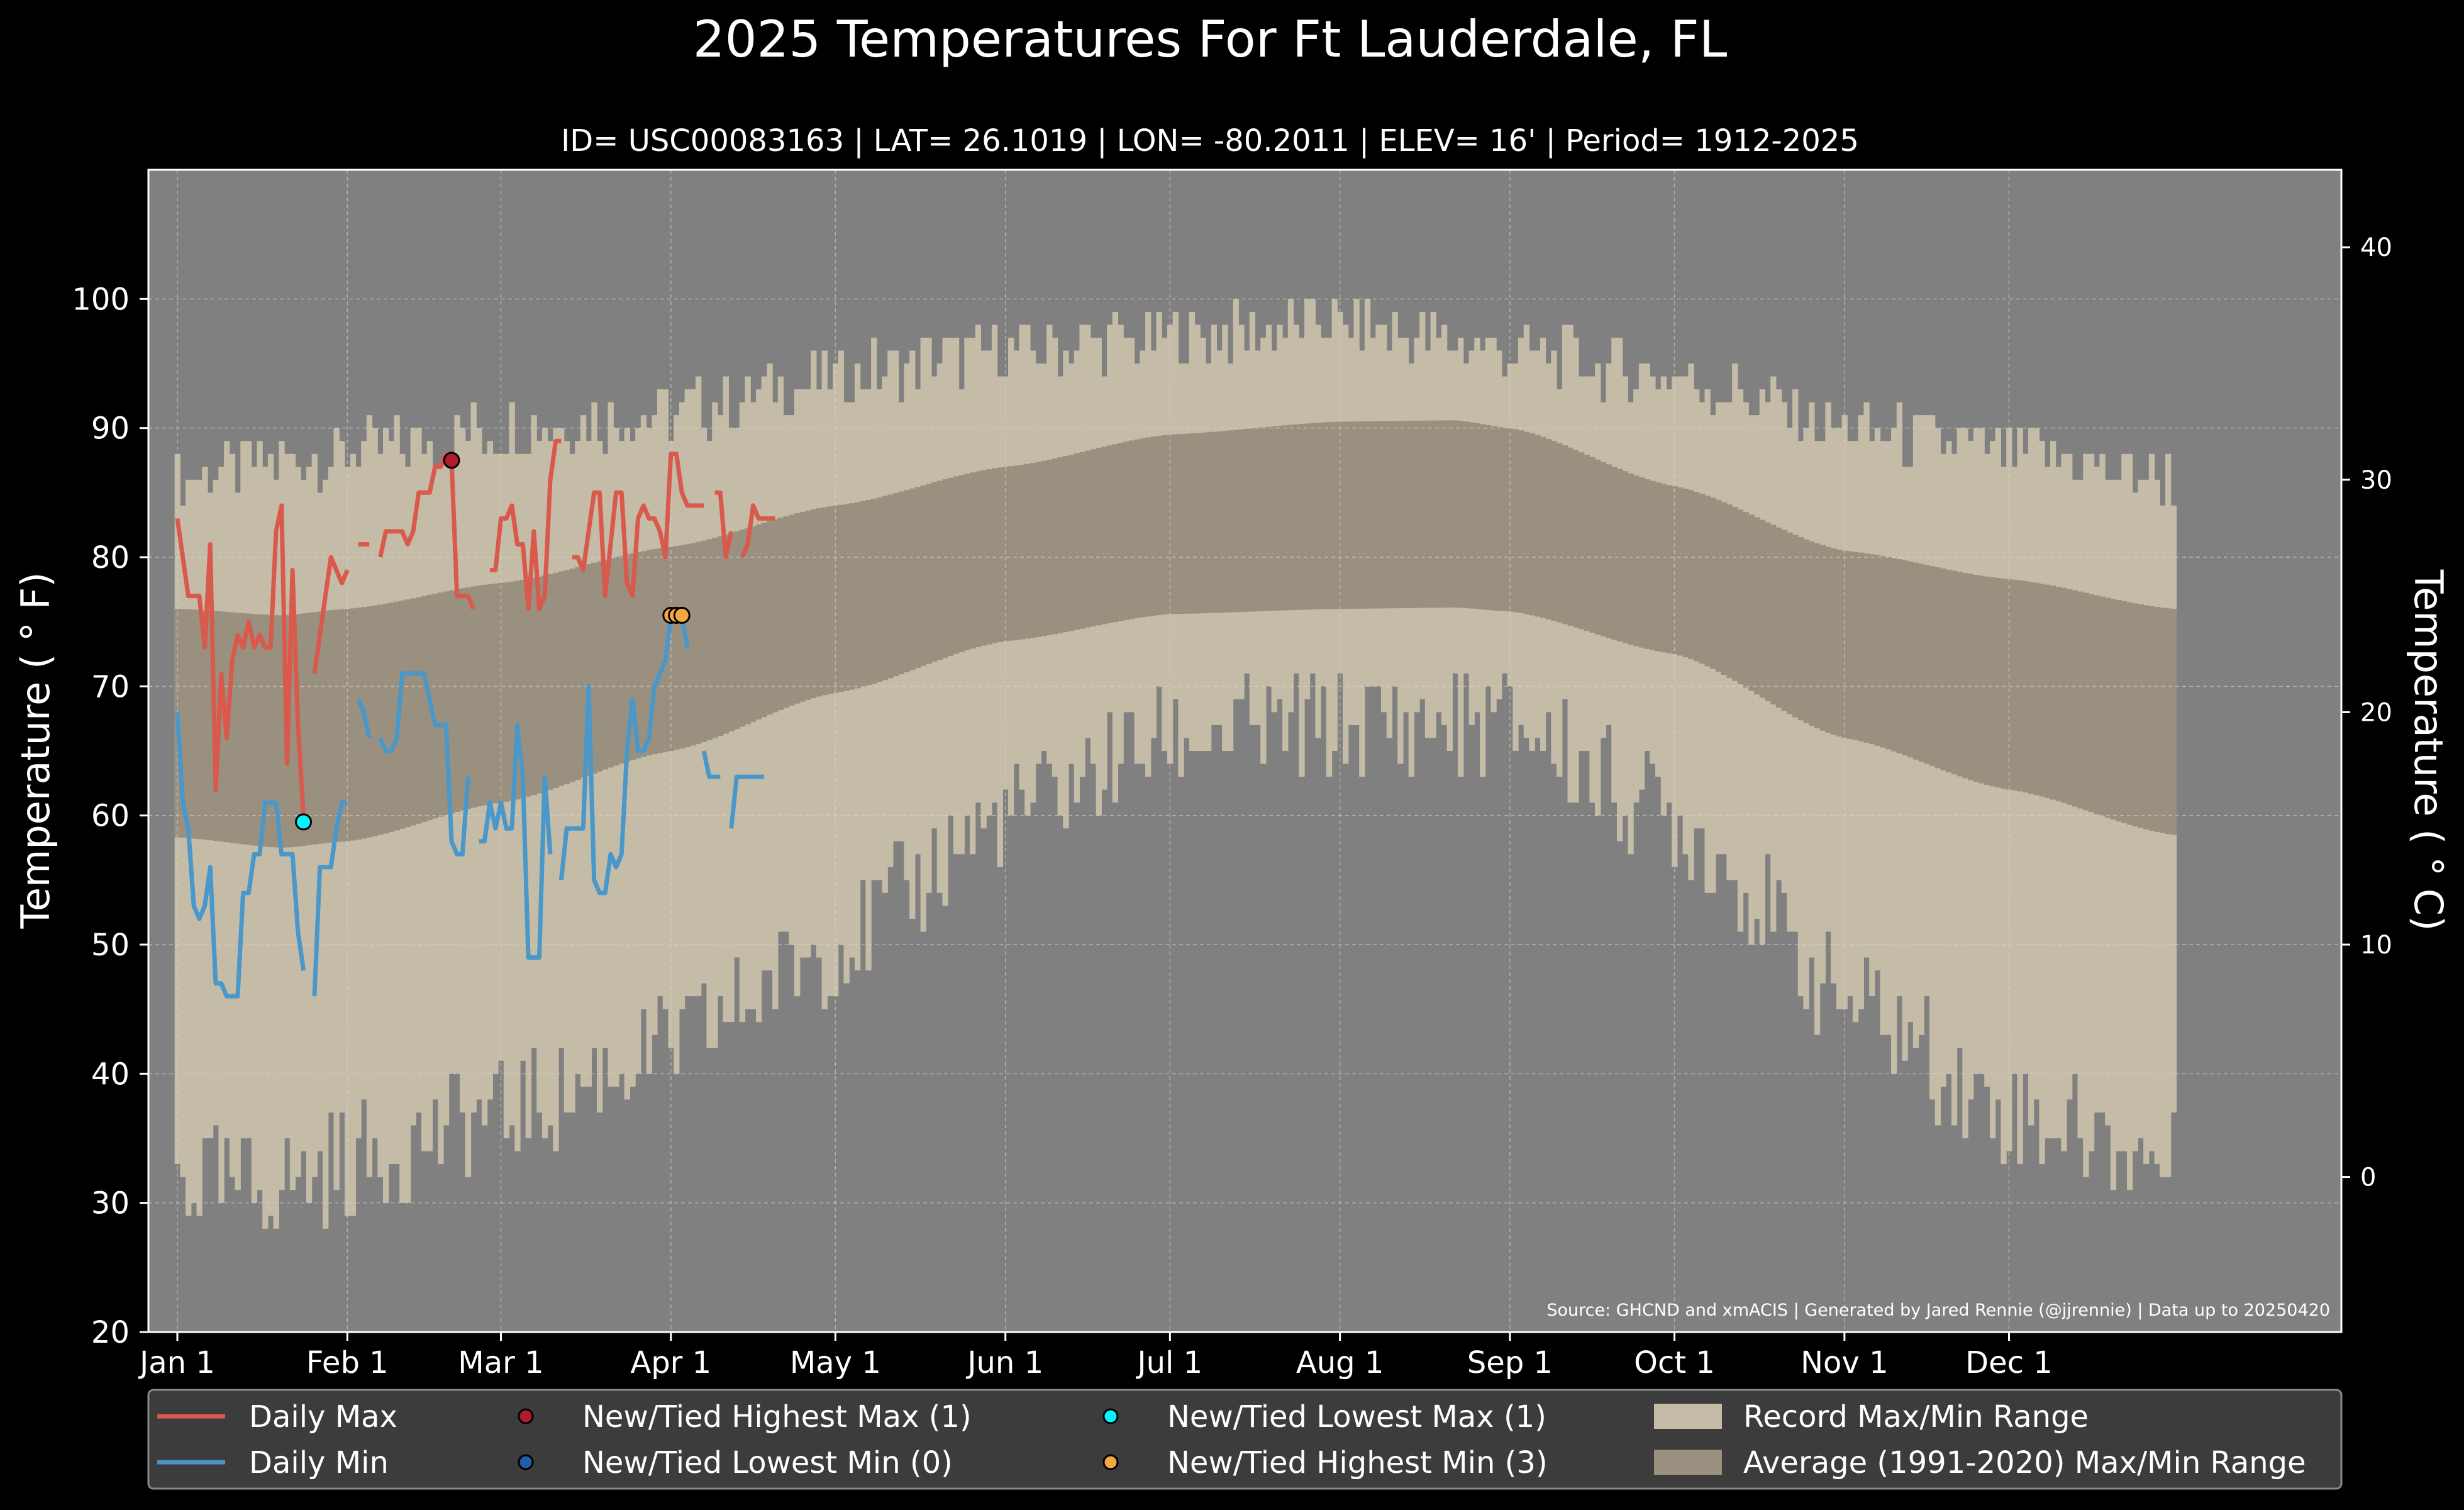 The width and height of the screenshot is (2464, 1510). I want to click on x-tick-label: Feb 1, so click(347, 1362).